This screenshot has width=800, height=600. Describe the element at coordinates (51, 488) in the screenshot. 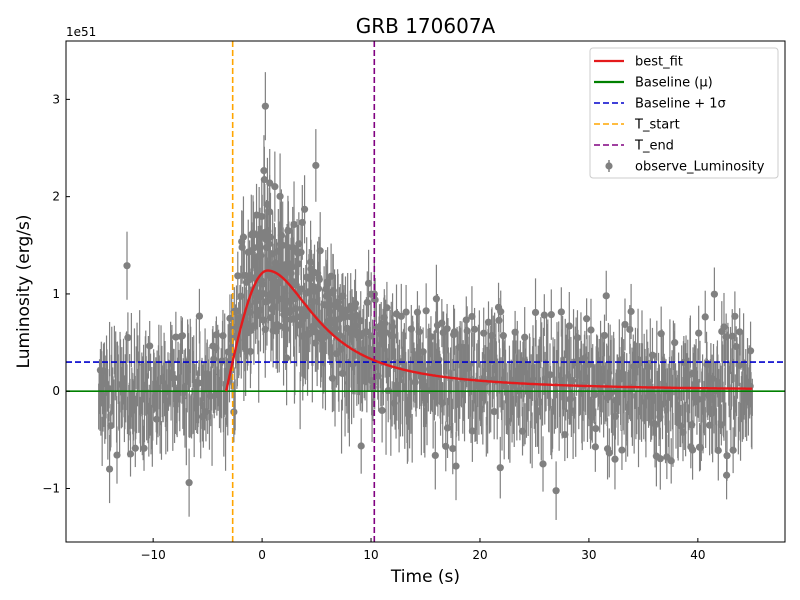

I see `y-tick-label: −1` at that location.